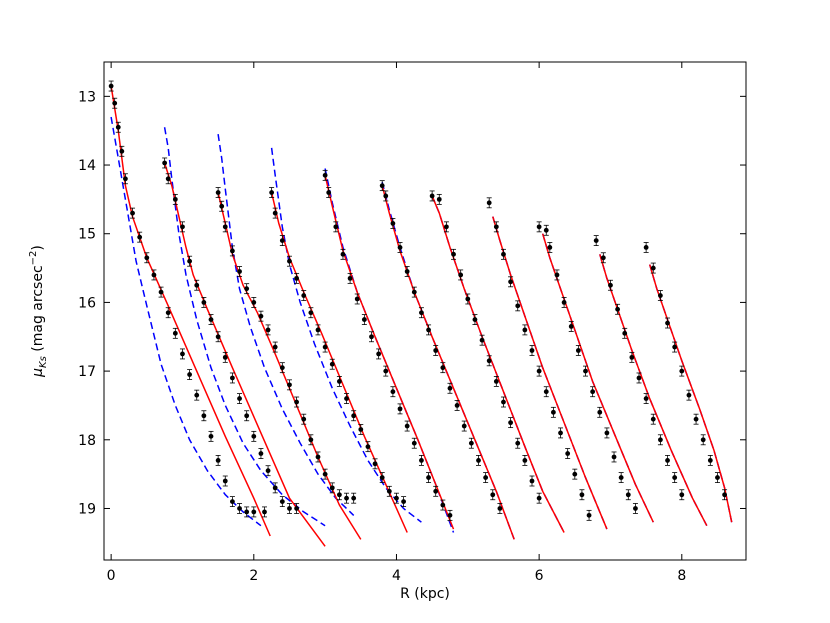 The width and height of the screenshot is (830, 623). What do you see at coordinates (87, 166) in the screenshot?
I see `y-tick-label: 14` at bounding box center [87, 166].